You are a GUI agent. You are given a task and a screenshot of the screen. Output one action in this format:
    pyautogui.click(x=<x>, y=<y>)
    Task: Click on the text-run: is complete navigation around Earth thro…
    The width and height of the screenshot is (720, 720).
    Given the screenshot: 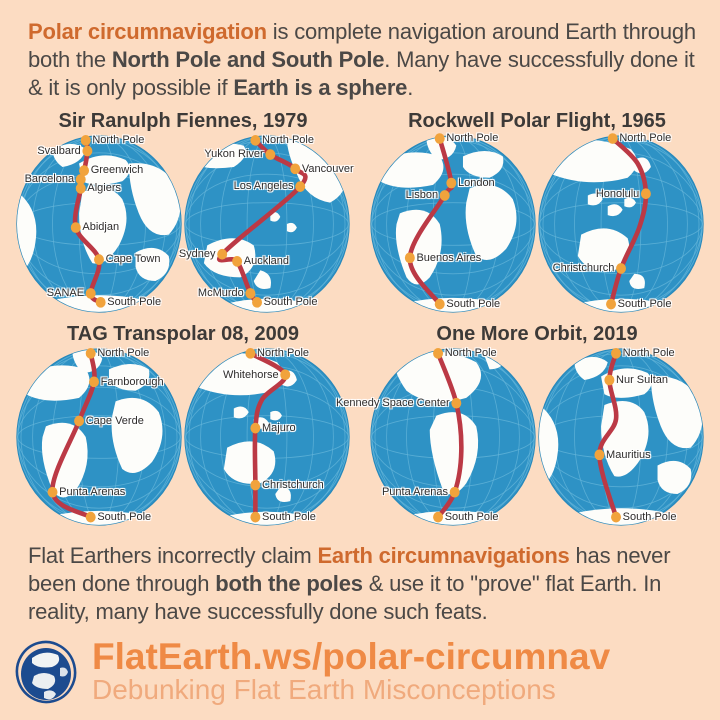 What is the action you would take?
    pyautogui.click(x=362, y=45)
    